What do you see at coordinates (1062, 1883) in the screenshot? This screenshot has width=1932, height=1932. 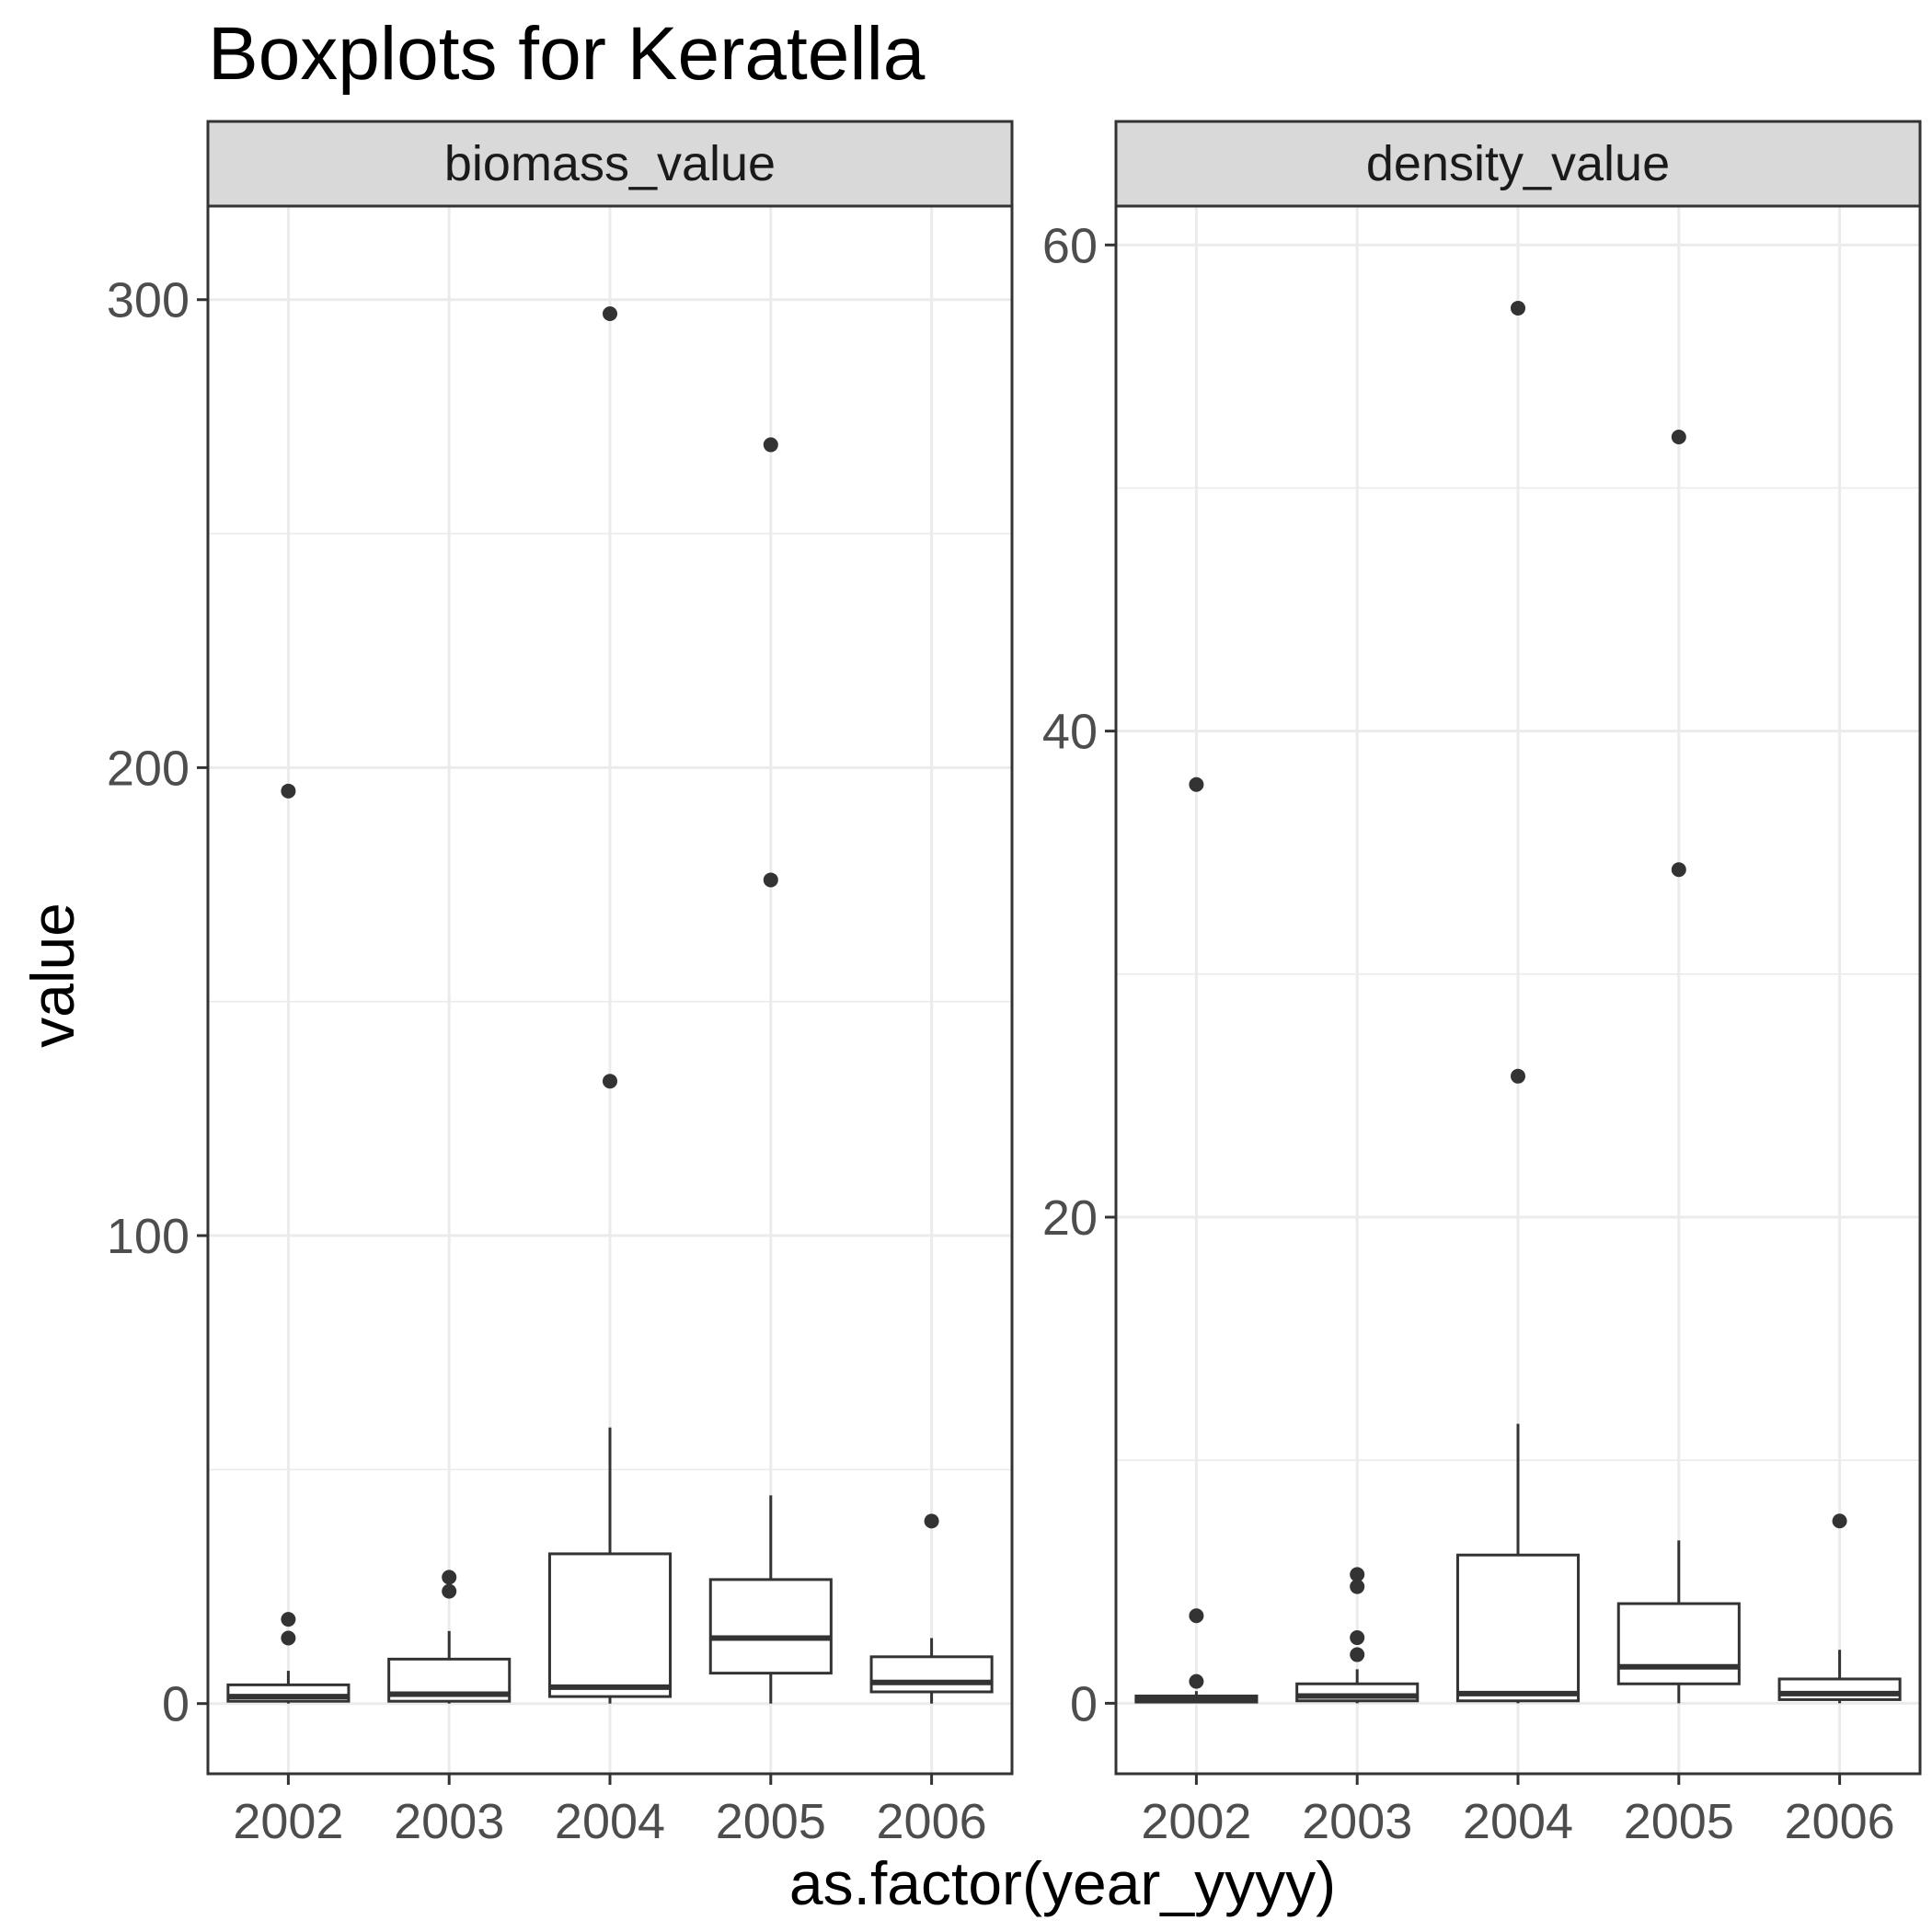 I see `x-axis-title: as.factor(year_yyyy)` at bounding box center [1062, 1883].